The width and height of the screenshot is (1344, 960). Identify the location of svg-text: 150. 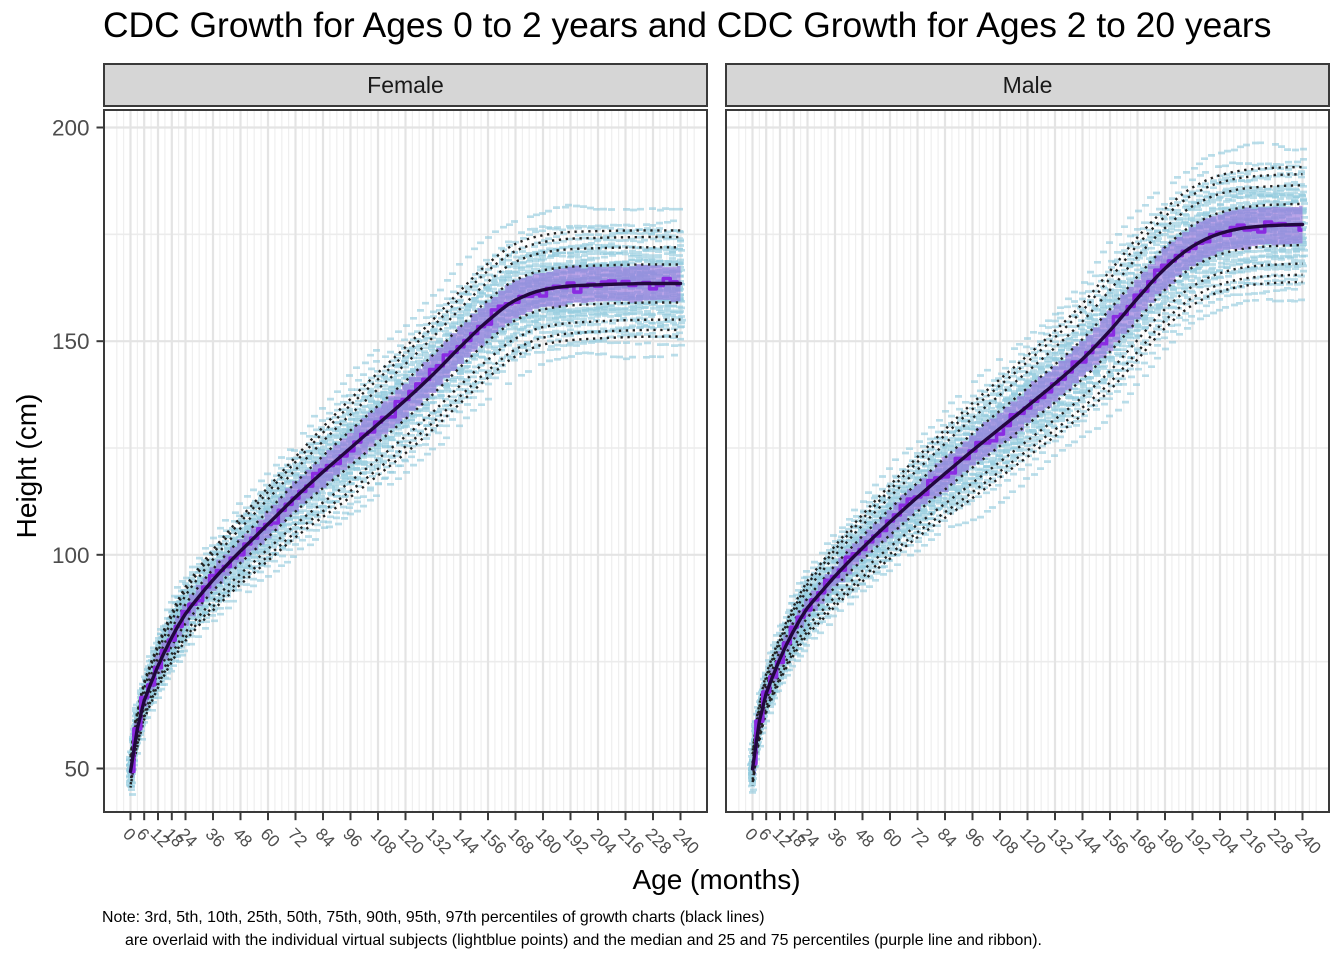
(71, 341).